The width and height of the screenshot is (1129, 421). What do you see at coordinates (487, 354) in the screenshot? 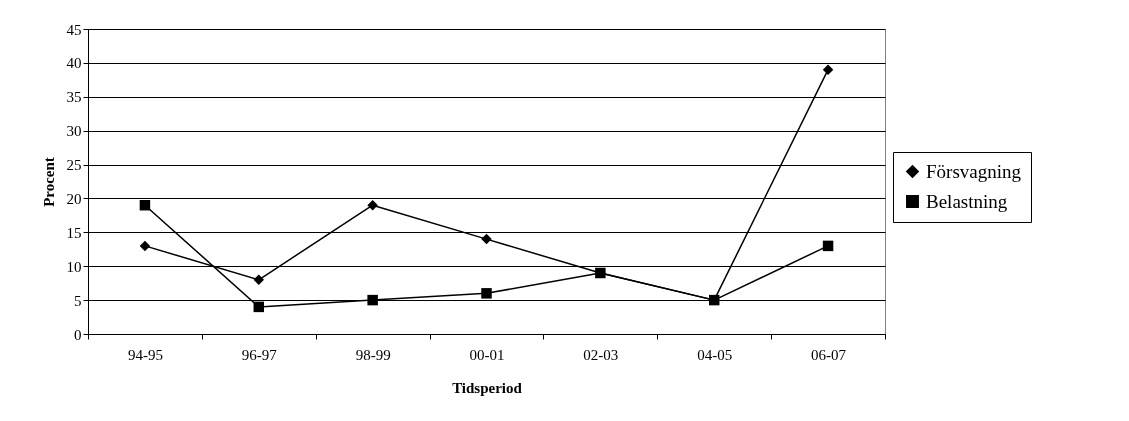
I see `x-tick-label: 00-01` at bounding box center [487, 354].